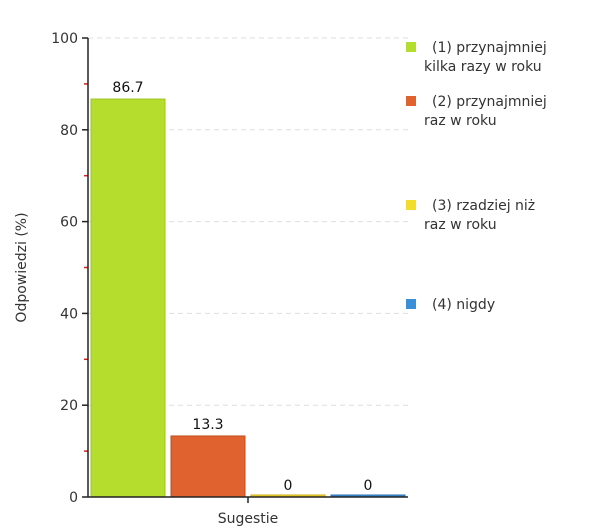 This screenshot has height=529, width=606. I want to click on legend-label: (3) rzadziej niż, so click(483, 206).